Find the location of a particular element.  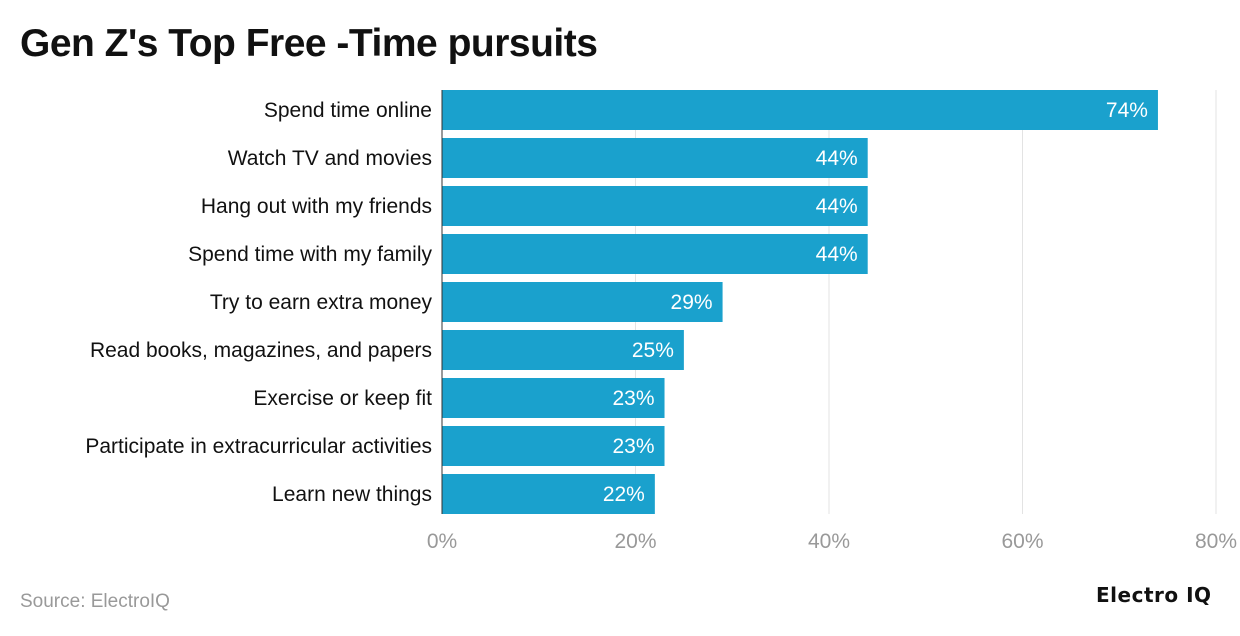

data-label: 74% is located at coordinates (1127, 110).